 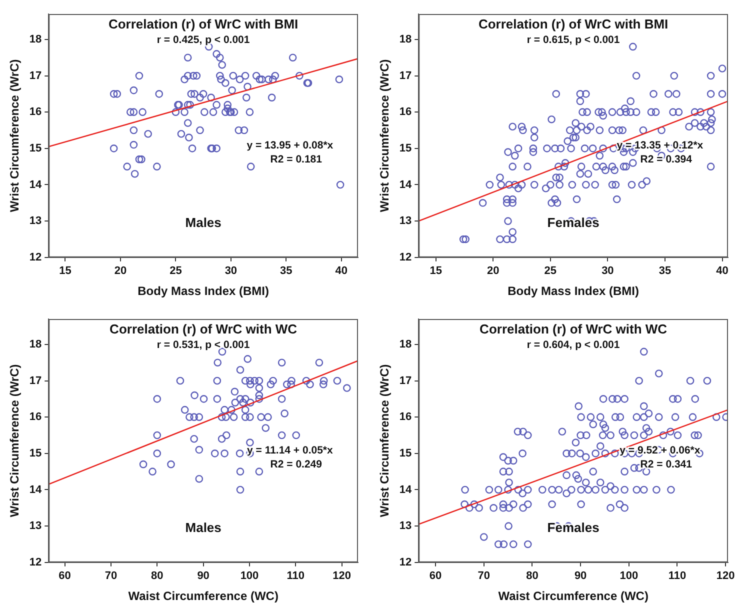 I want to click on annotation: R2 = 0.249, so click(x=296, y=464).